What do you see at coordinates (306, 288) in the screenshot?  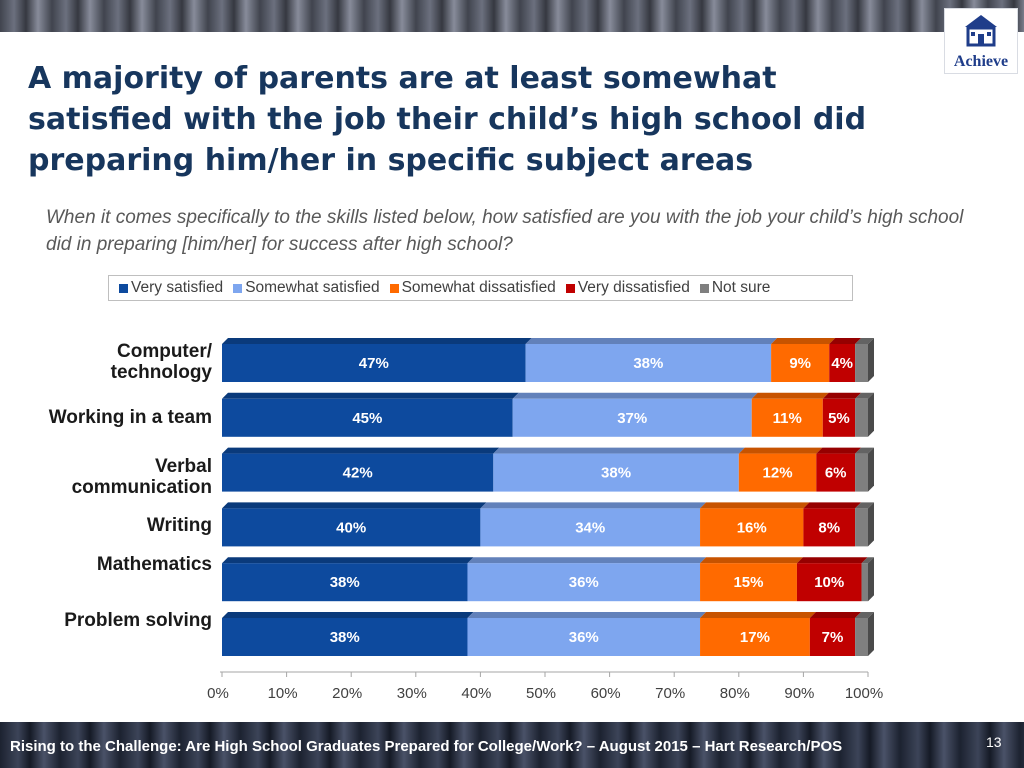 I see `legend-item-somewhat-satisfied: Somewhat satisfied` at bounding box center [306, 288].